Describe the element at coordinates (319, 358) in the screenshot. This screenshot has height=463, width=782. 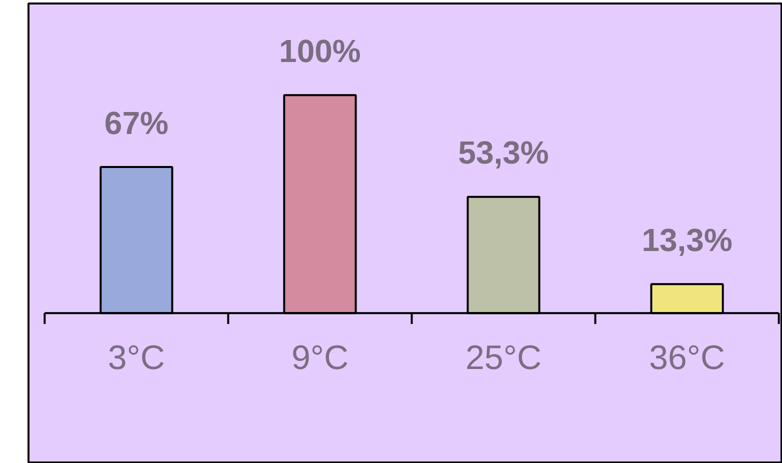
I see `x-tick-label: 9°C` at that location.